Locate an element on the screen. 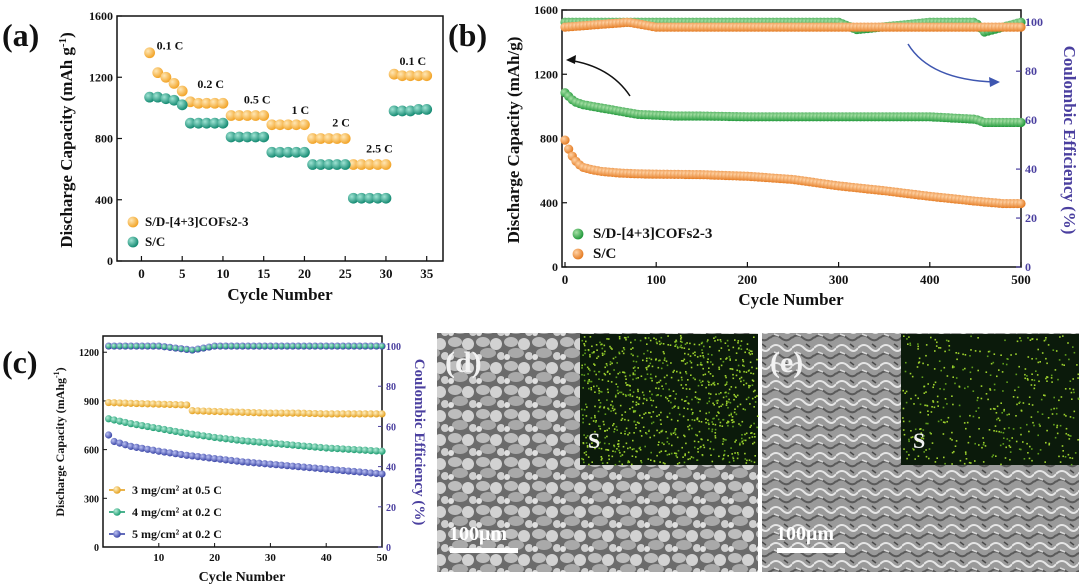  a-ytick-label: 0 is located at coordinates (110, 261).